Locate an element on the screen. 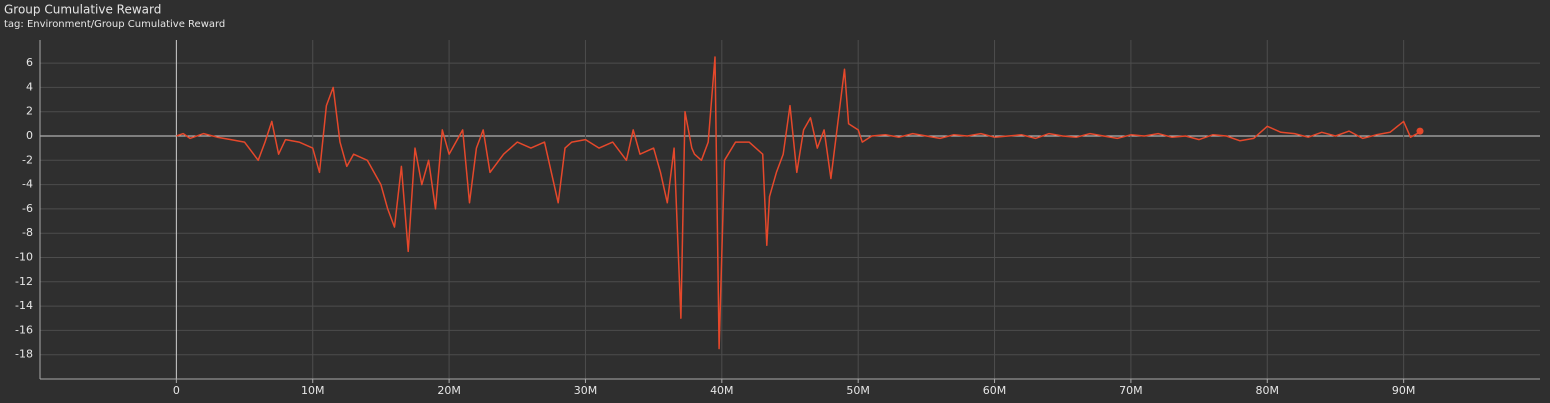  x-tick-label: 80M is located at coordinates (1268, 390).